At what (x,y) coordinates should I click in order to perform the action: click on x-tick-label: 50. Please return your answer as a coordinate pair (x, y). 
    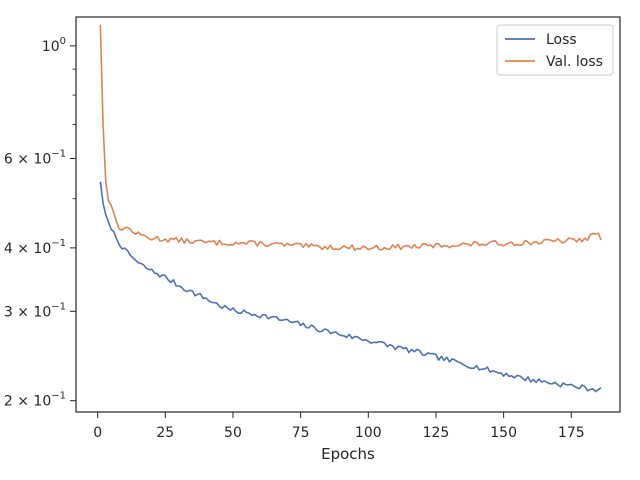
    Looking at the image, I should click on (233, 433).